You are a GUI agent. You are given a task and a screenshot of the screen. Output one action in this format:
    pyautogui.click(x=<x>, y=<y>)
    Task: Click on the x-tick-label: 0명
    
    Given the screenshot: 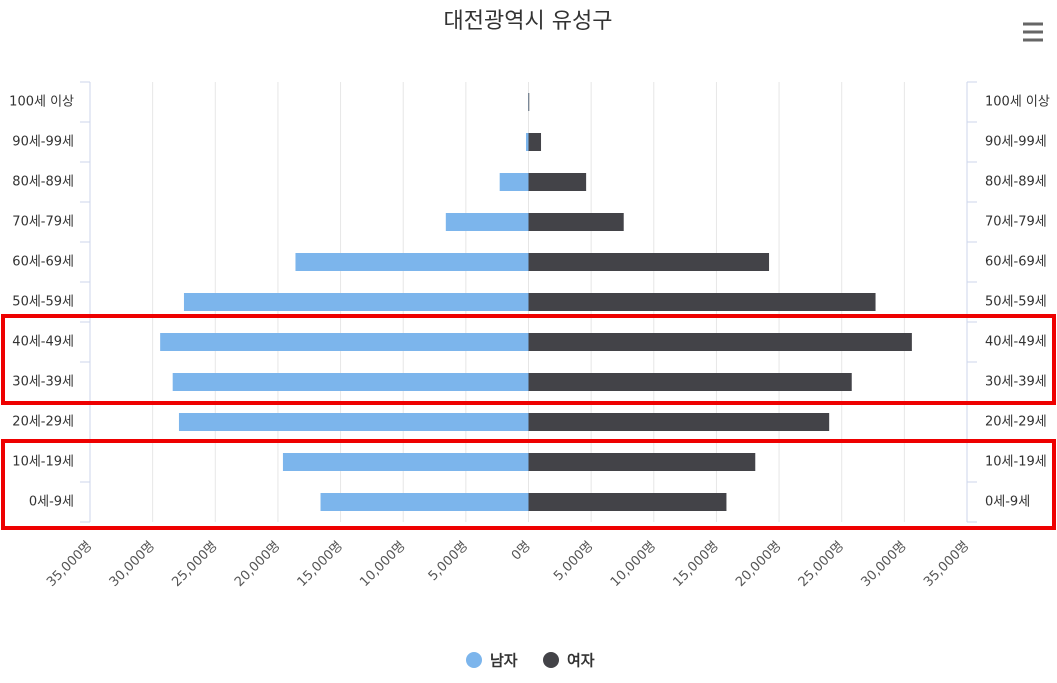 What is the action you would take?
    pyautogui.click(x=521, y=551)
    